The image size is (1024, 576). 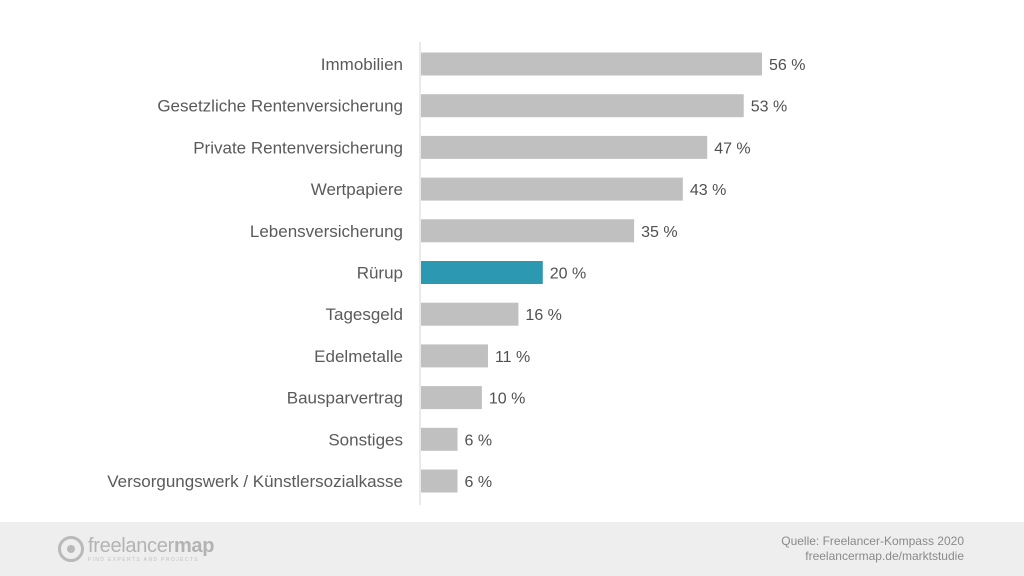 What do you see at coordinates (591, 64) in the screenshot?
I see `bar-immobilien` at bounding box center [591, 64].